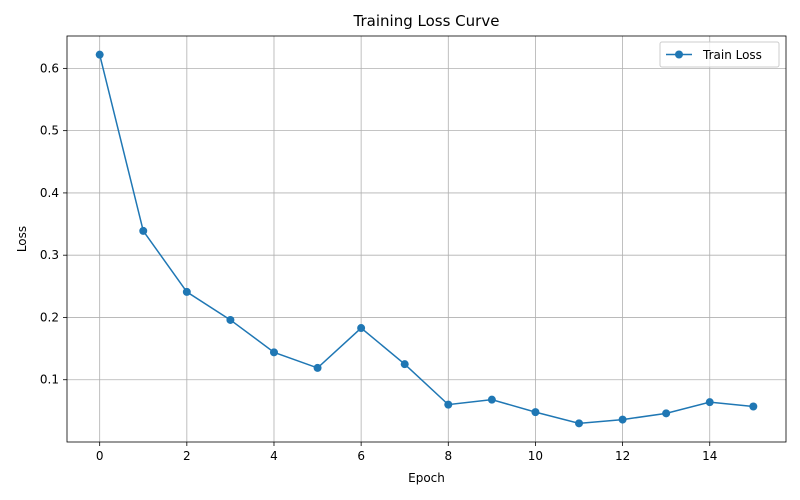  Describe the element at coordinates (22, 239) in the screenshot. I see `y-axis-label: Loss` at that location.